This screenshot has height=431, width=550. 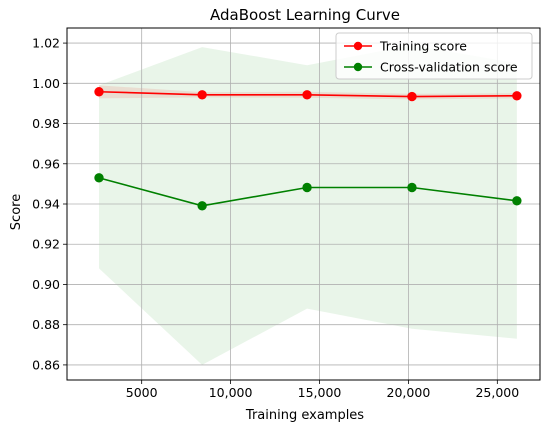 I want to click on x-tick-label: 5000, so click(x=142, y=392).